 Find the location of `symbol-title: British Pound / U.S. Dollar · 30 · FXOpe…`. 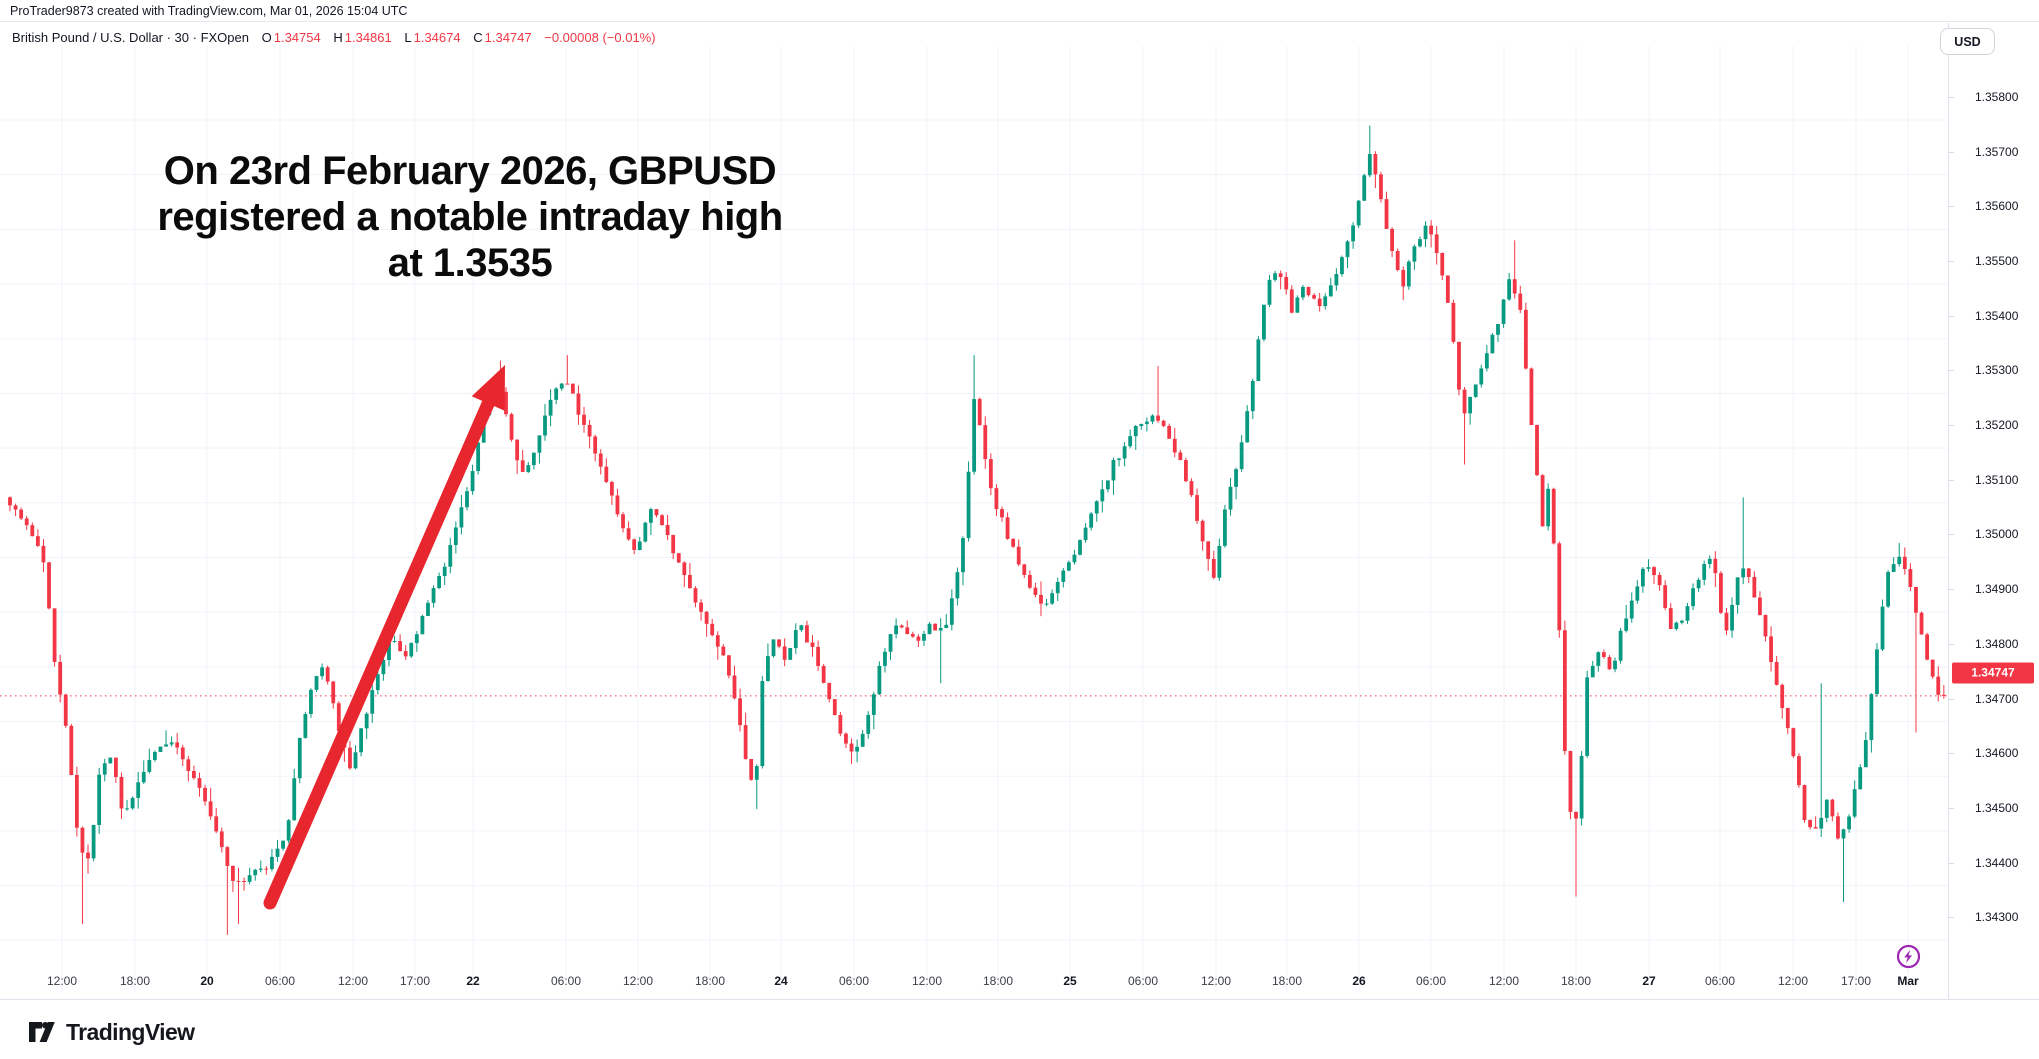

symbol-title: British Pound / U.S. Dollar · 30 · FXOpe… is located at coordinates (130, 37).